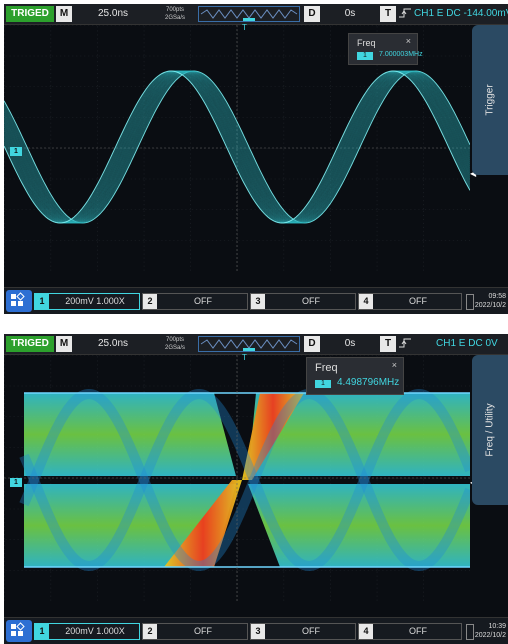 The image size is (508, 644). Describe the element at coordinates (485, 301) in the screenshot. I see `clock: 09:58 2022/10/2` at that location.